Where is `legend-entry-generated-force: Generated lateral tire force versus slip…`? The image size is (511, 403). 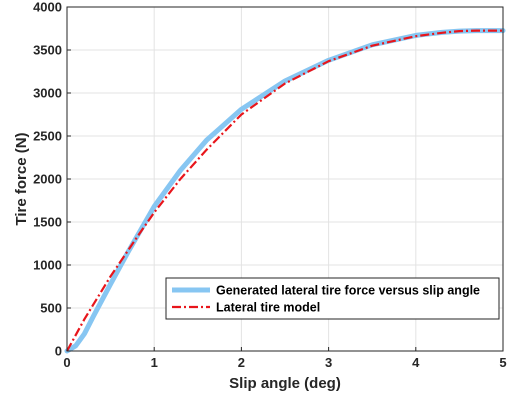 legend-entry-generated-force: Generated lateral tire force versus slip… is located at coordinates (348, 291).